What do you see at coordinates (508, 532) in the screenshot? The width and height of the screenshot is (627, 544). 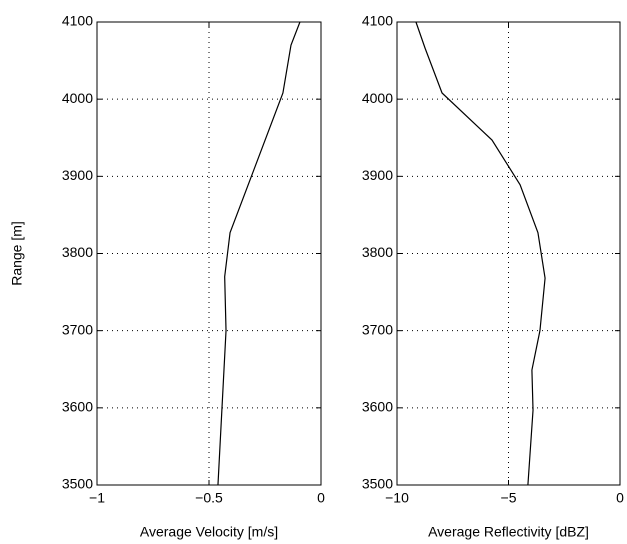 I see `x-axis-label: Average Reflectivity [dBZ]` at bounding box center [508, 532].